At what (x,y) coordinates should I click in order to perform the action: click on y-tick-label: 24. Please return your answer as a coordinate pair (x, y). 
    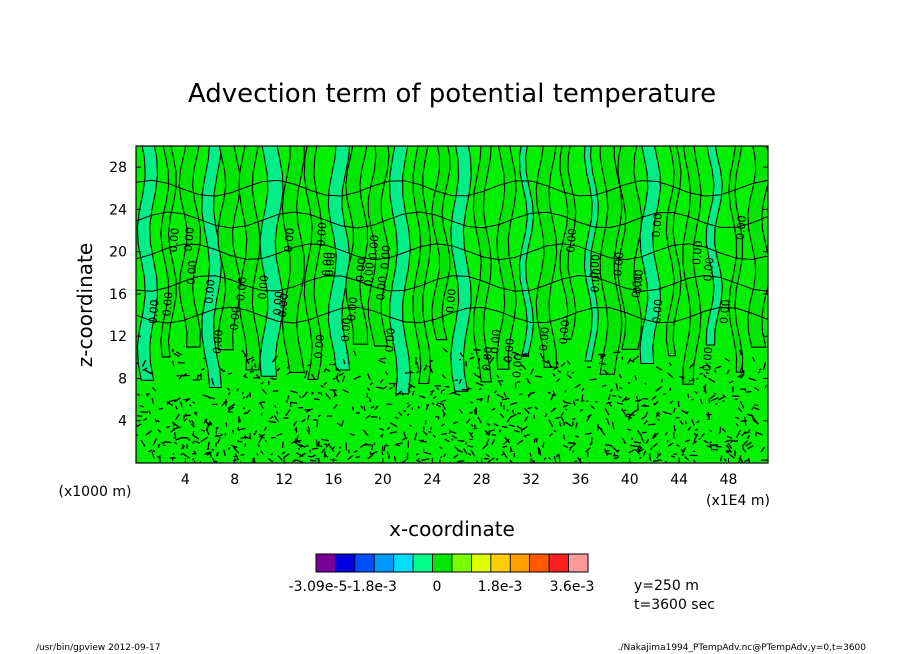
    Looking at the image, I should click on (118, 210).